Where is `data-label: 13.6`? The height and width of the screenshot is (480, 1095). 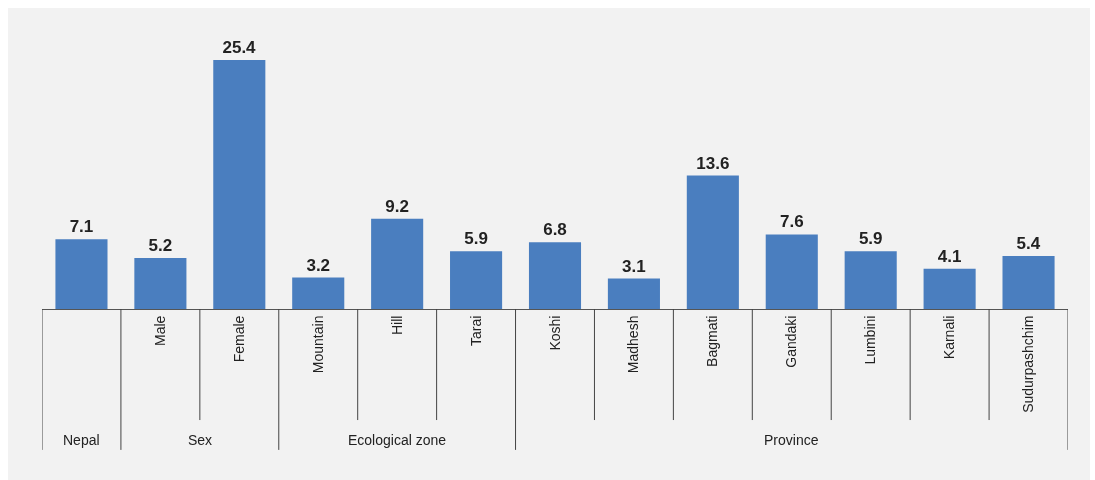
data-label: 13.6 is located at coordinates (713, 163).